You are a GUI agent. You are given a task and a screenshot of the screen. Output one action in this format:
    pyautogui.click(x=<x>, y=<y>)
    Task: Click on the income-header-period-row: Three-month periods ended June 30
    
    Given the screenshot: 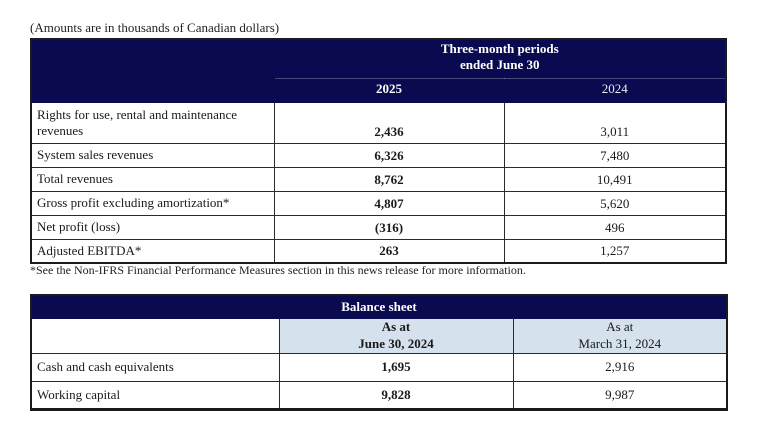 What is the action you would take?
    pyautogui.click(x=378, y=70)
    